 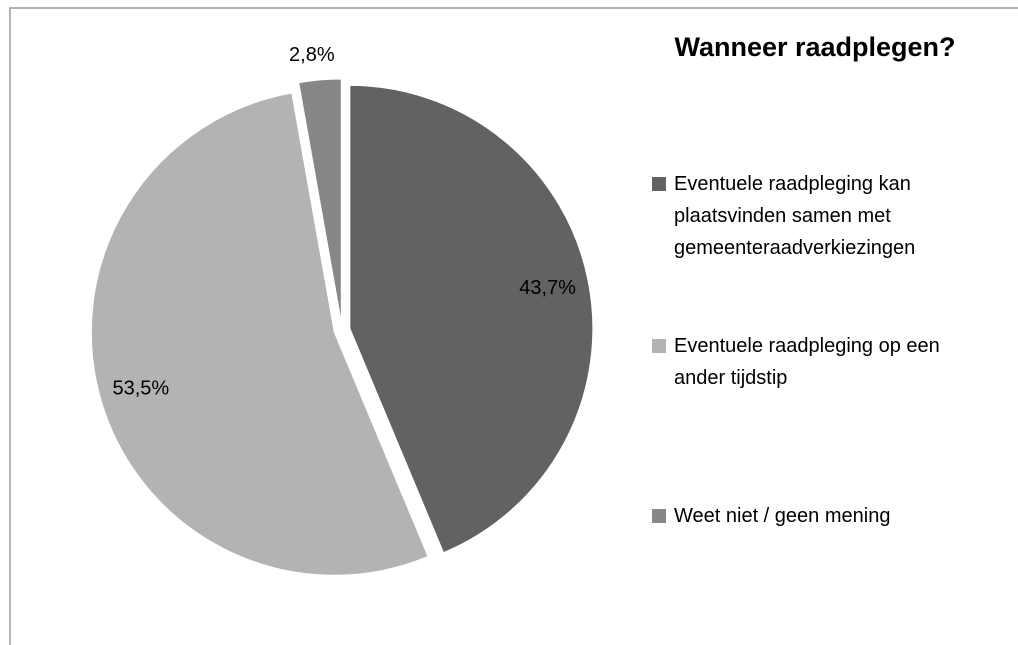 I want to click on chart-title: Wanneer raadplegen?, so click(x=815, y=47).